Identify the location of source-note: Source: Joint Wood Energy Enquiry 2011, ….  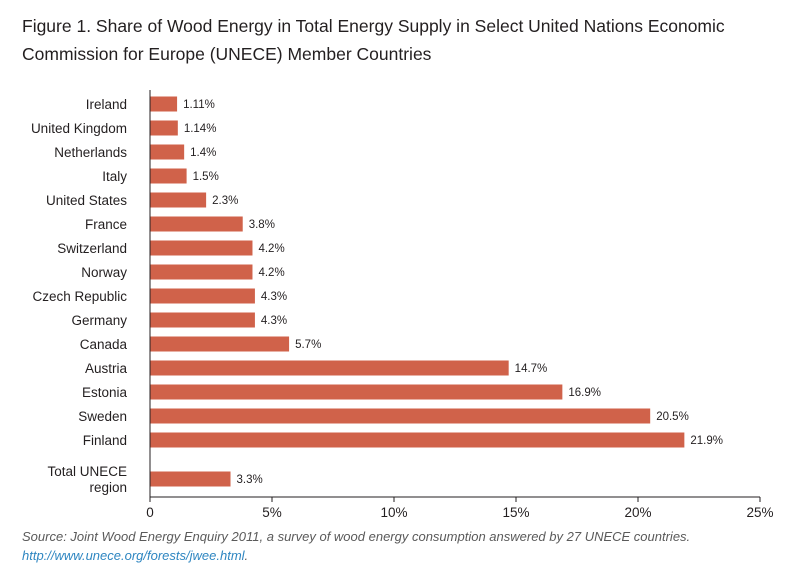
(402, 546).